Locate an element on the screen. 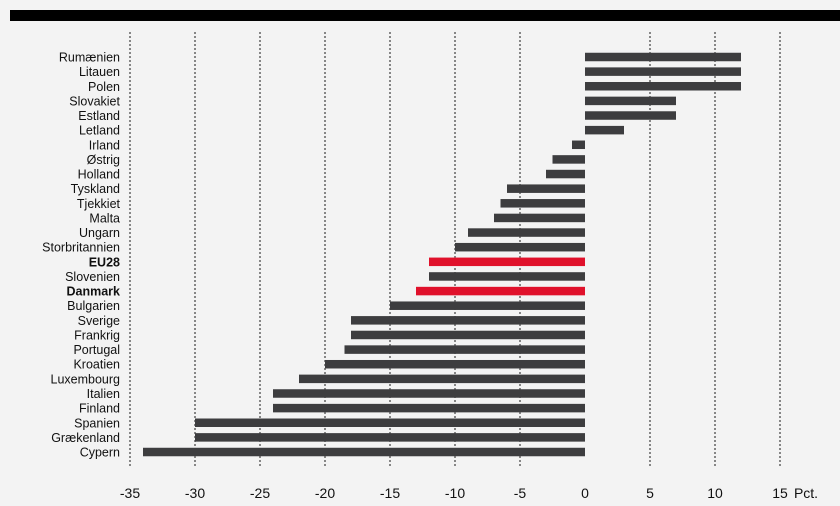  x-tick-label: -25 is located at coordinates (260, 493).